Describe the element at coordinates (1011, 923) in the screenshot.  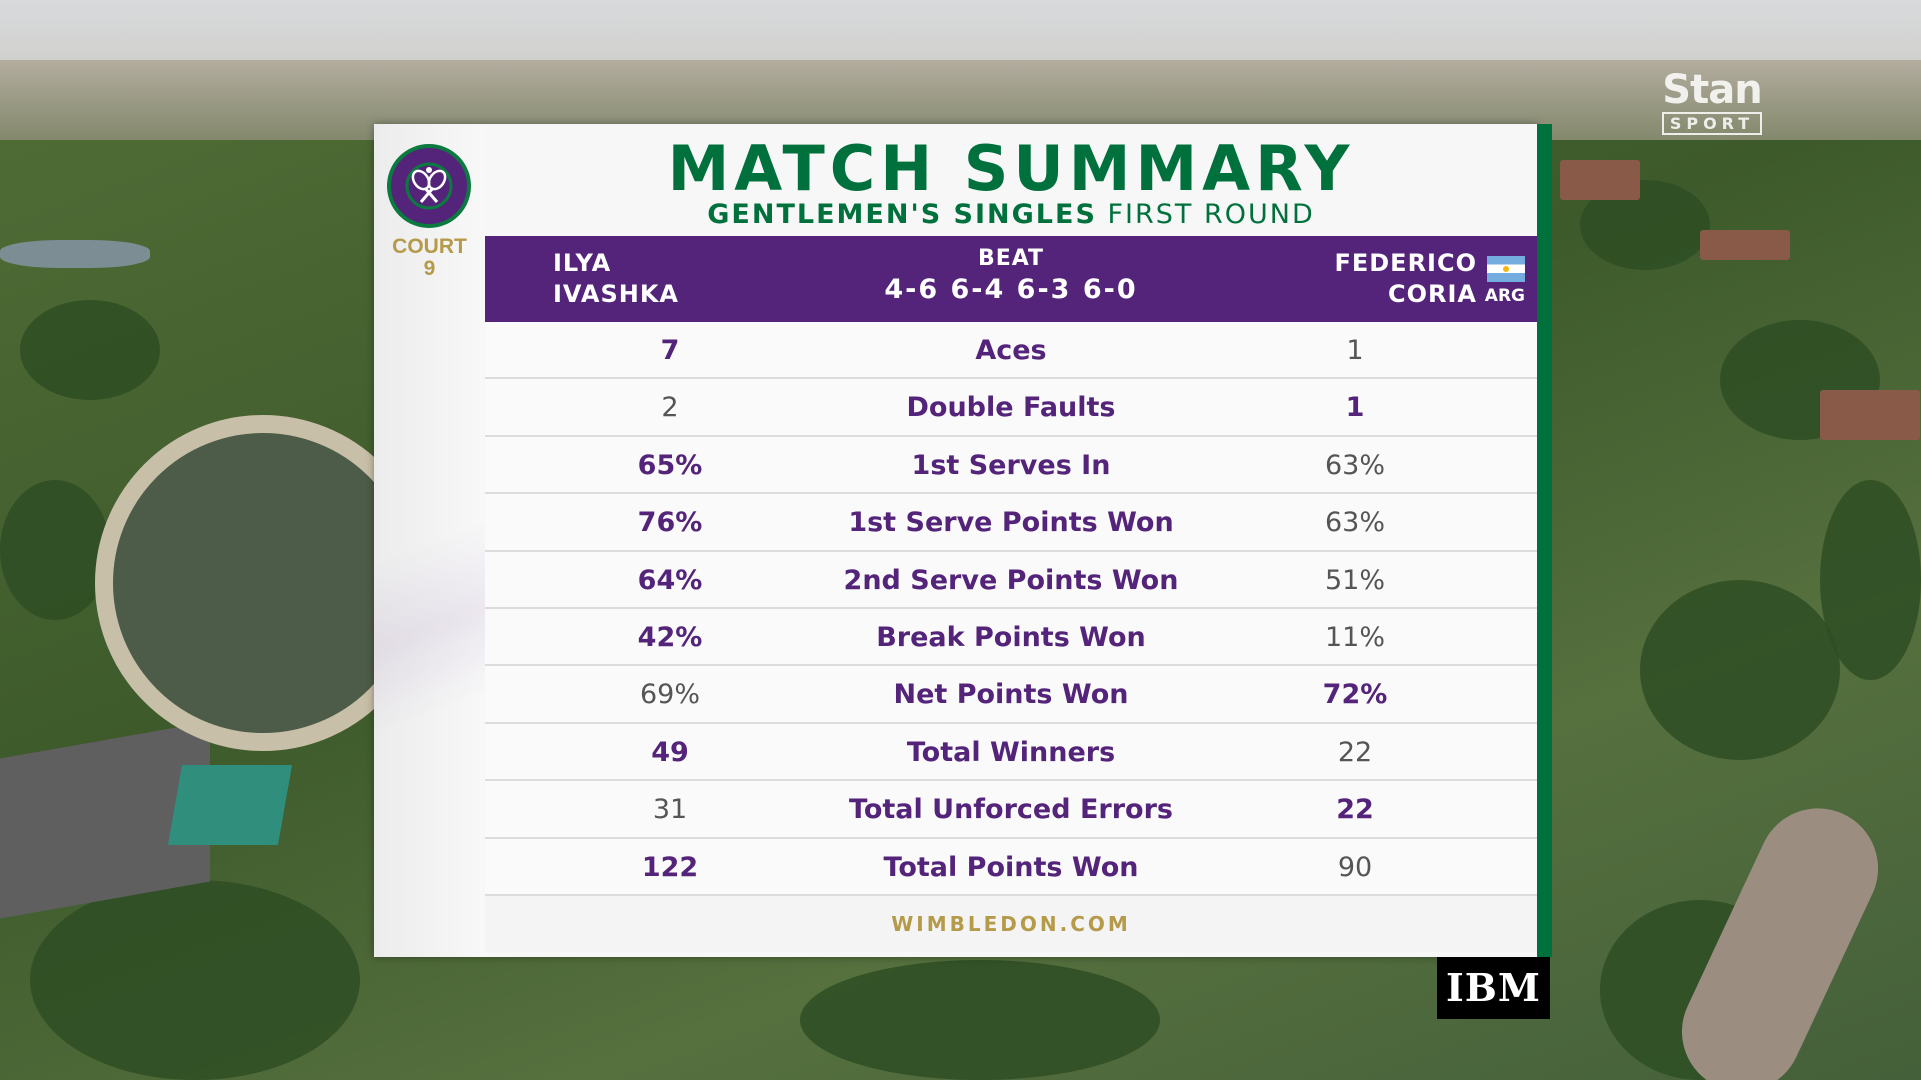
I see `footer-website: WIMBLEDON.COM` at that location.